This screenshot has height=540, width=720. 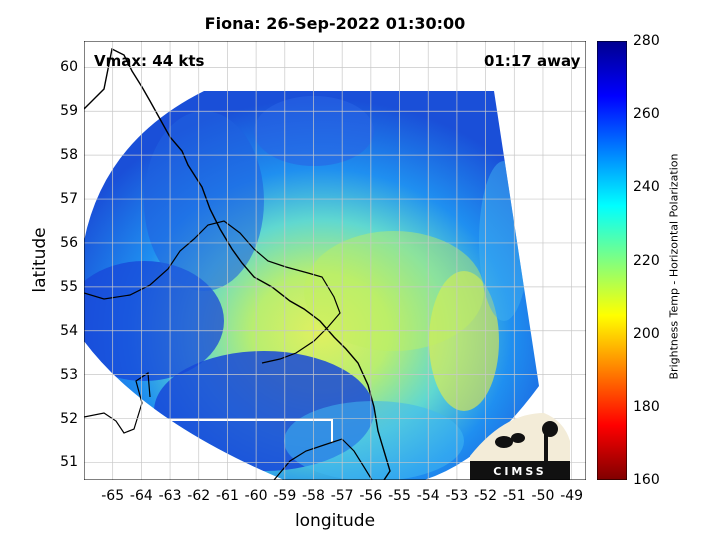 What do you see at coordinates (69, 462) in the screenshot?
I see `y-tick-label: 51` at bounding box center [69, 462].